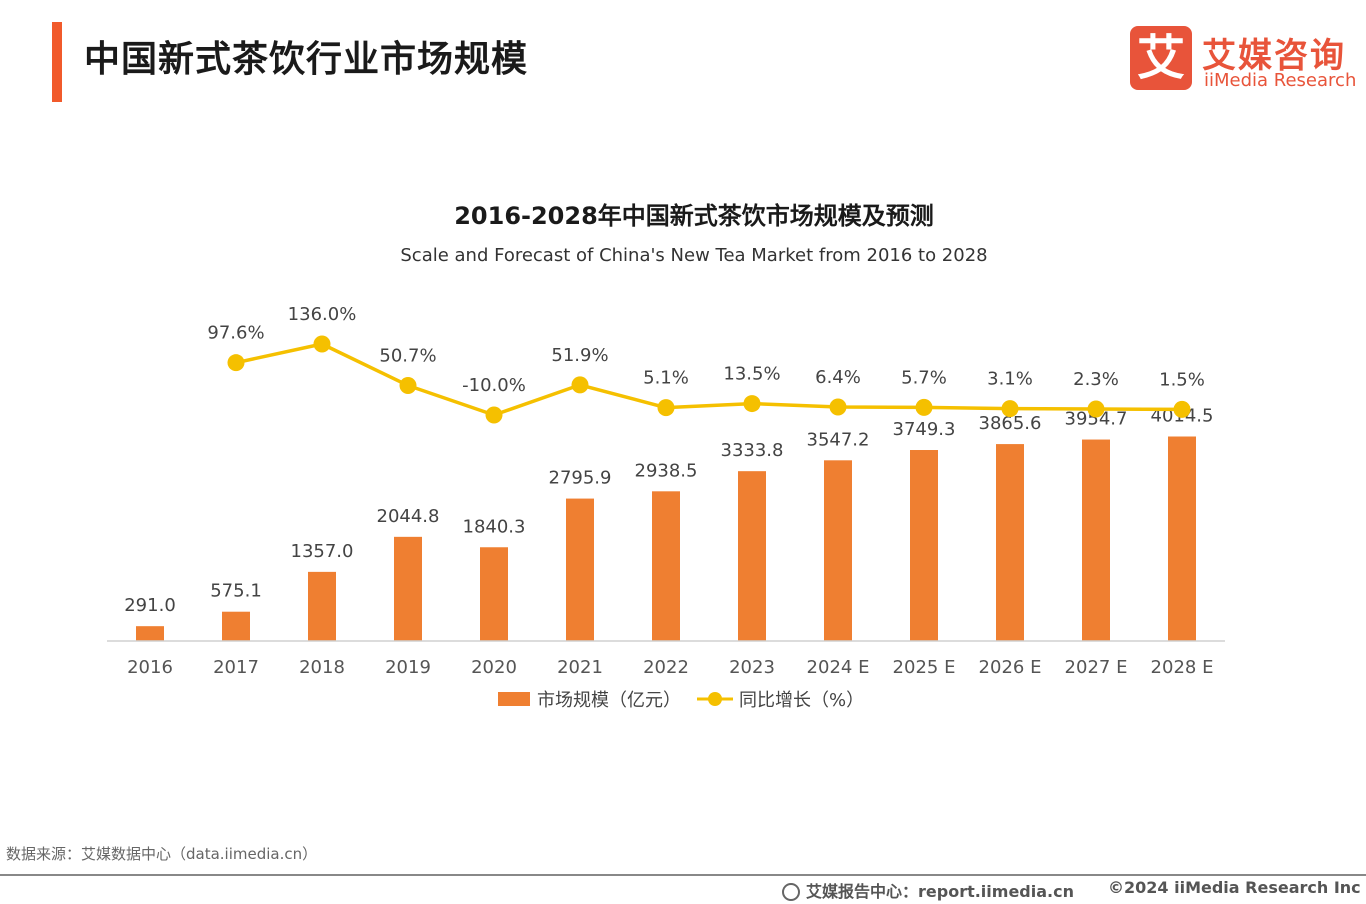 Image resolution: width=1366 pixels, height=904 pixels. What do you see at coordinates (666, 378) in the screenshot?
I see `growth-value-label: 5.1%` at bounding box center [666, 378].